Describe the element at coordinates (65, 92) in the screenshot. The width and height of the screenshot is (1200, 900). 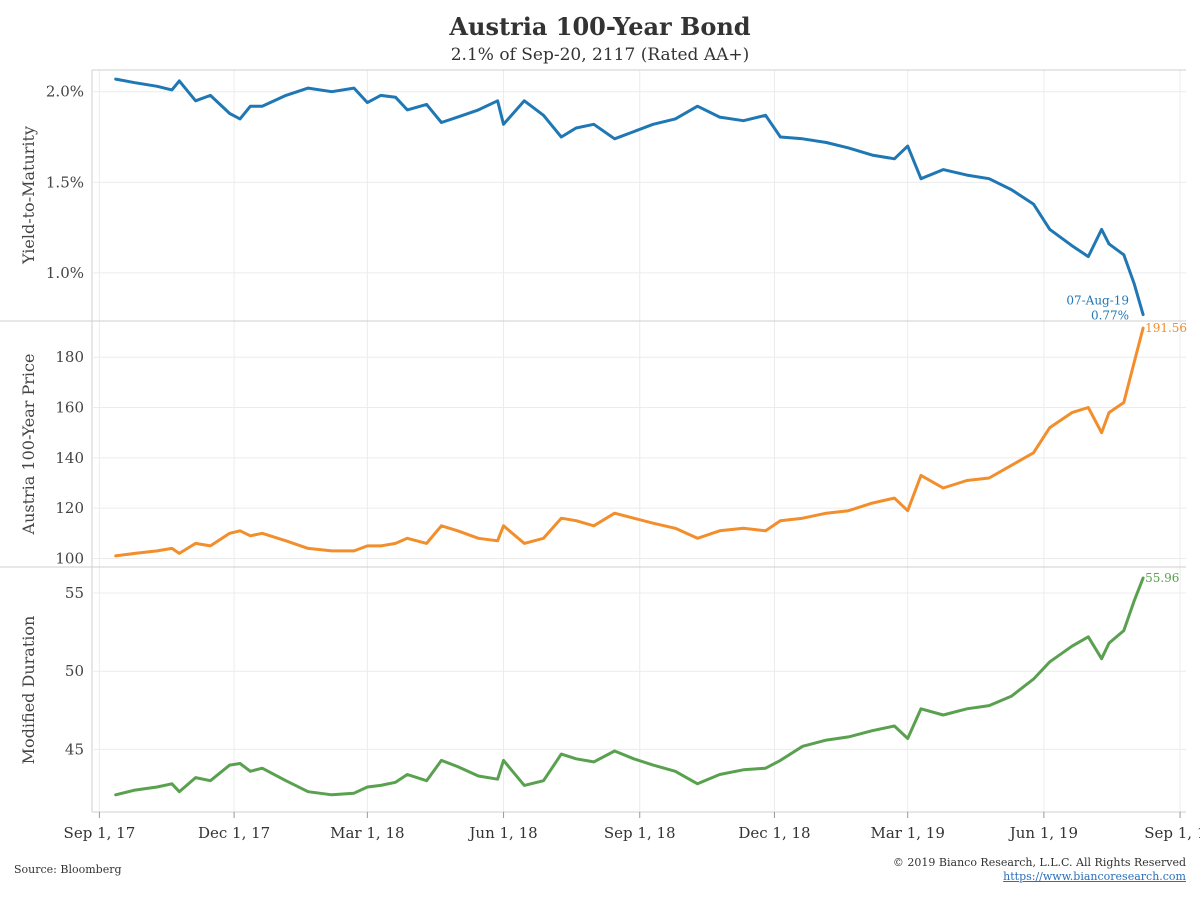
I see `yield-y-tick-label-2: 2.0%` at that location.